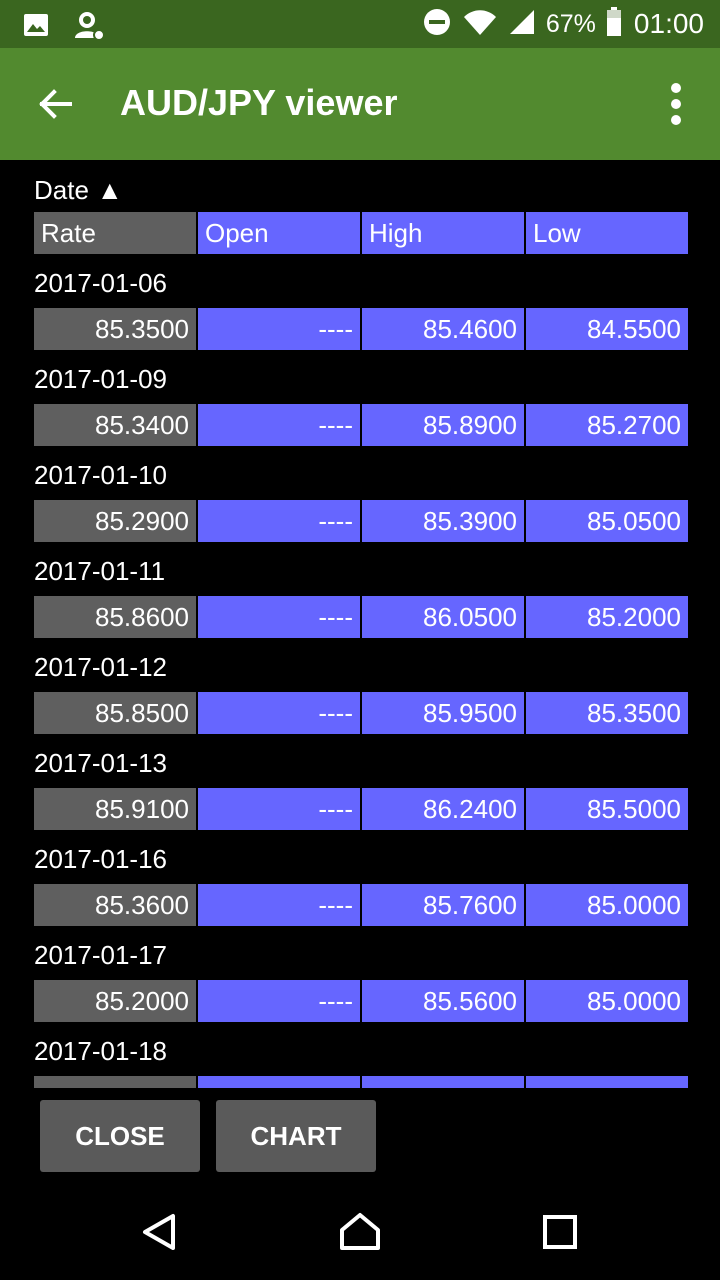  Describe the element at coordinates (361, 878) in the screenshot. I see `table-row: 2017-01-16 85.3600 ---- 85.7600 85.0000` at that location.